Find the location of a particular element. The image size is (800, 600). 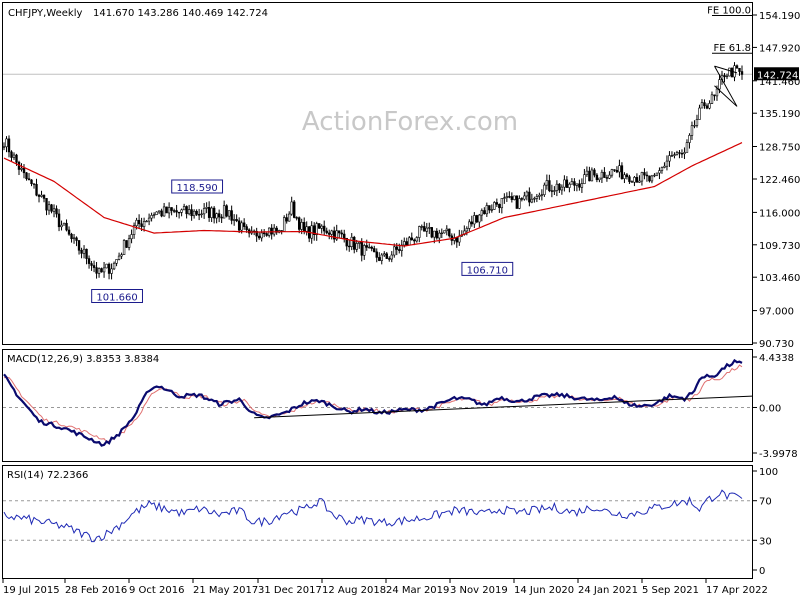

fib-level-label: FE 100.0 is located at coordinates (729, 10).